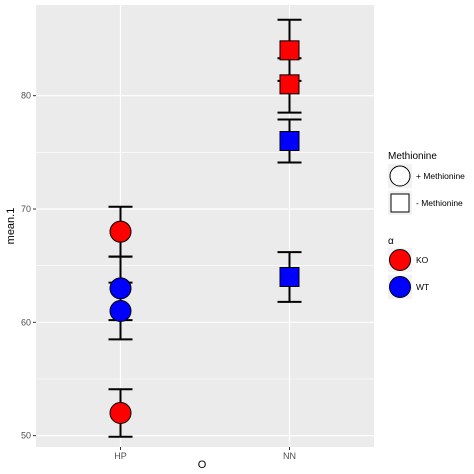 The width and height of the screenshot is (474, 474). What do you see at coordinates (26, 322) in the screenshot?
I see `y-tick-label: 60` at bounding box center [26, 322].